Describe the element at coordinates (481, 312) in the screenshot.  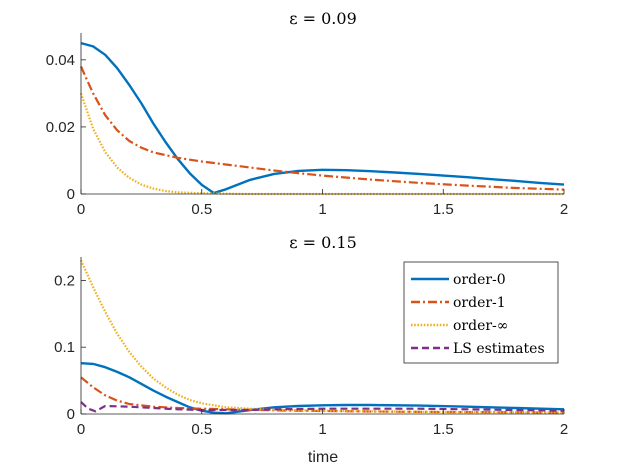
I see `legend: order-0 order-1 order-∞ LS estimates` at that location.